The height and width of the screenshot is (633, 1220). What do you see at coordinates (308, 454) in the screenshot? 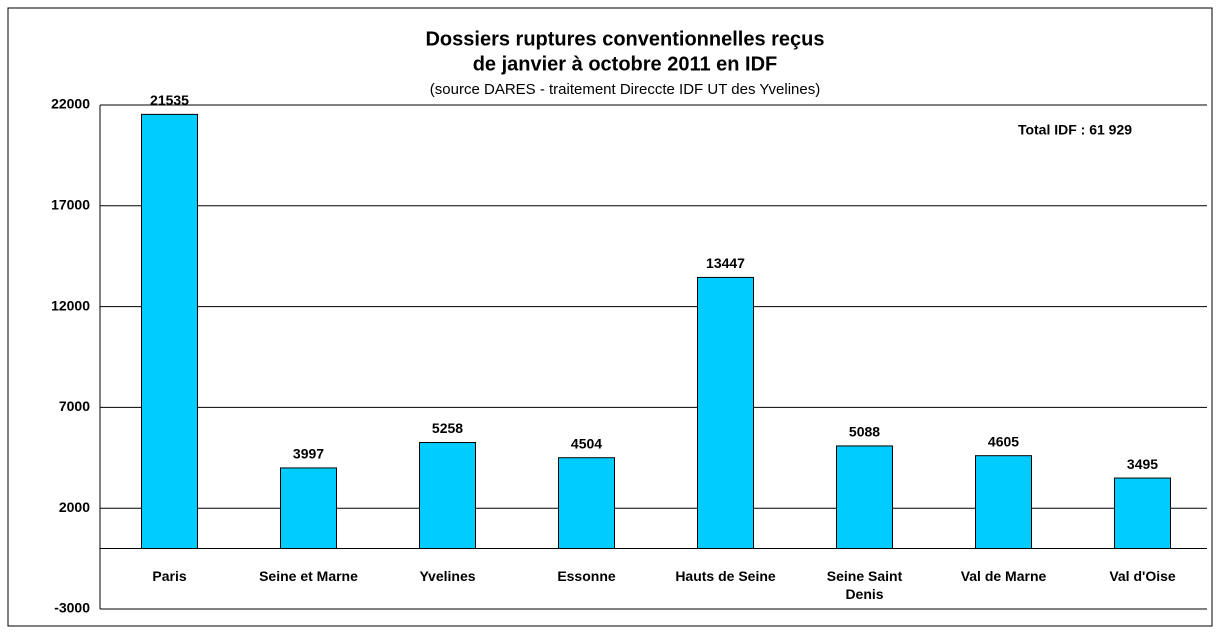
I see `data-label: 3997` at bounding box center [308, 454].